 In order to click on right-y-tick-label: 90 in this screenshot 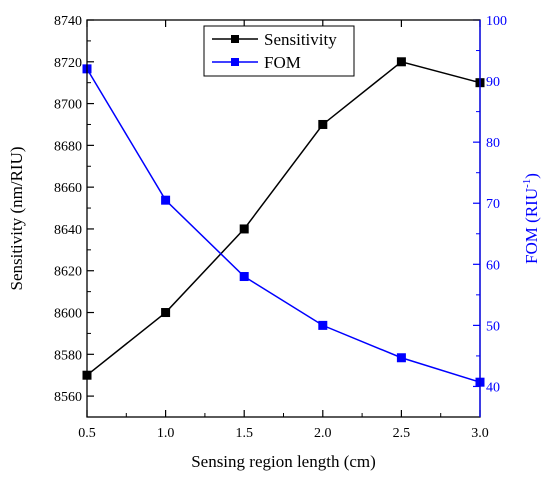, I will do `click(493, 82)`.